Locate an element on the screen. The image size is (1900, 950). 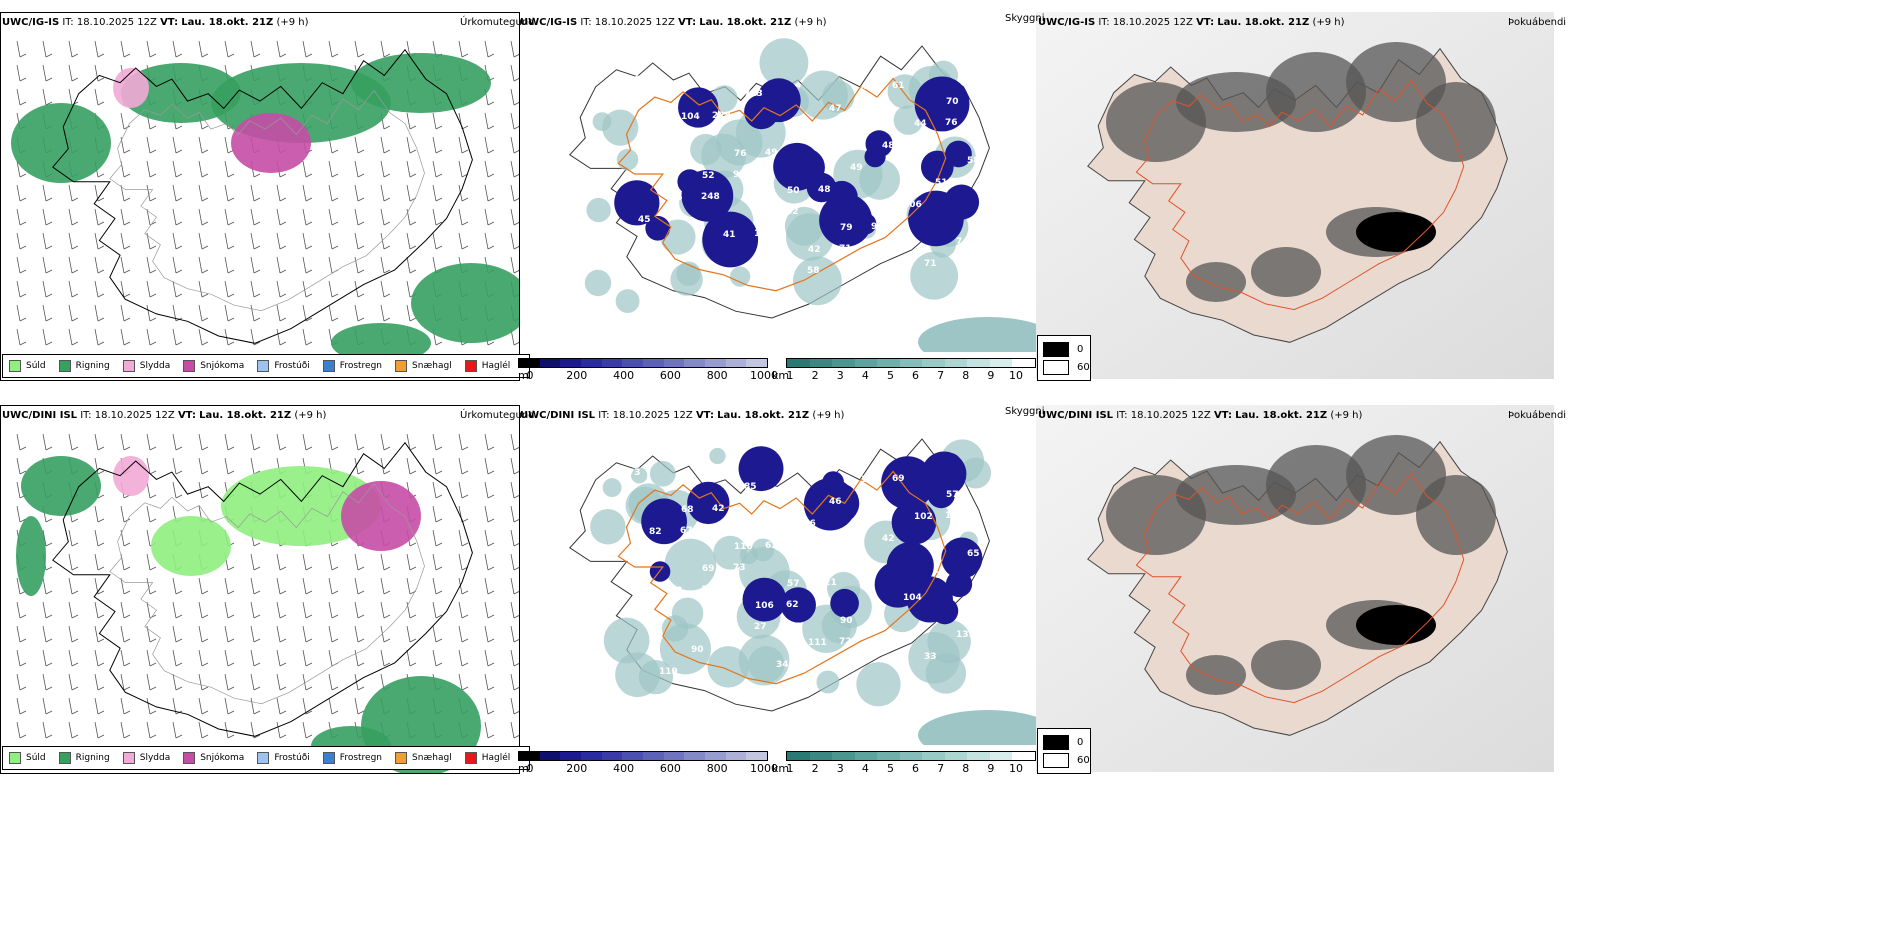
sea-fog-area is located at coordinates (977, 334).